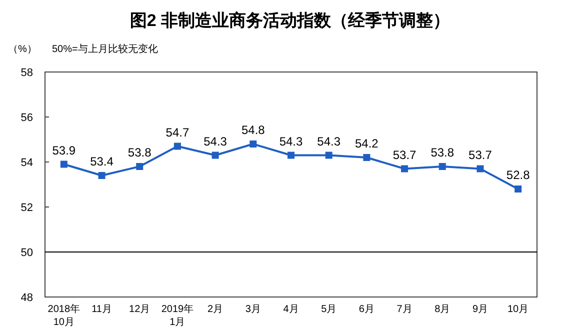  Describe the element at coordinates (64, 150) in the screenshot. I see `data-label: 53.9` at that location.